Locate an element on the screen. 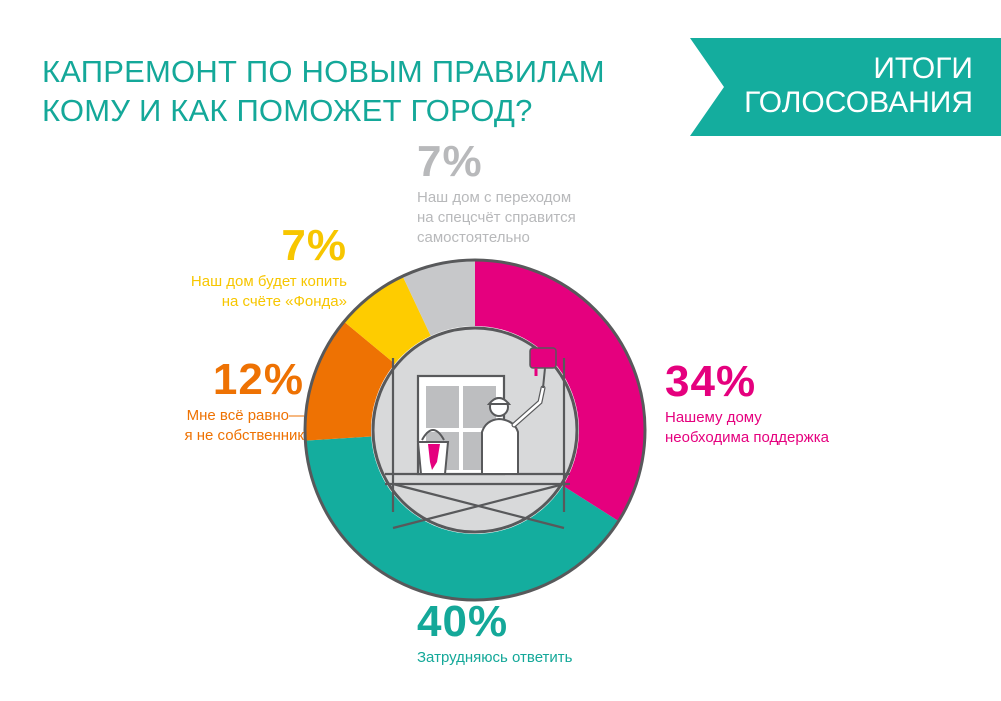  value-label-yellow: 7% is located at coordinates (314, 245).